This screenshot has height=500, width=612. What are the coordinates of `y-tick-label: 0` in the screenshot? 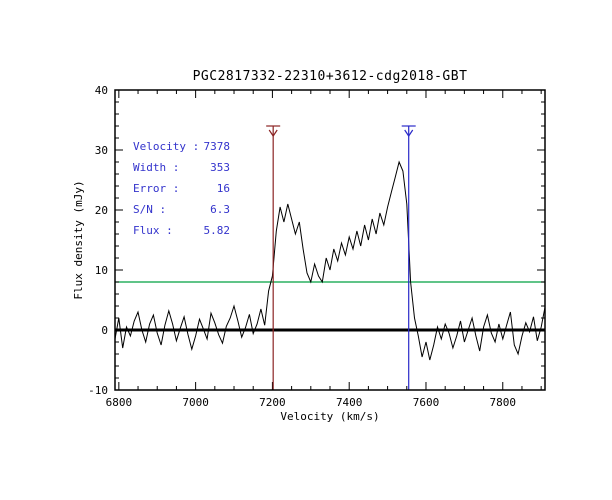 It's located at (104, 330).